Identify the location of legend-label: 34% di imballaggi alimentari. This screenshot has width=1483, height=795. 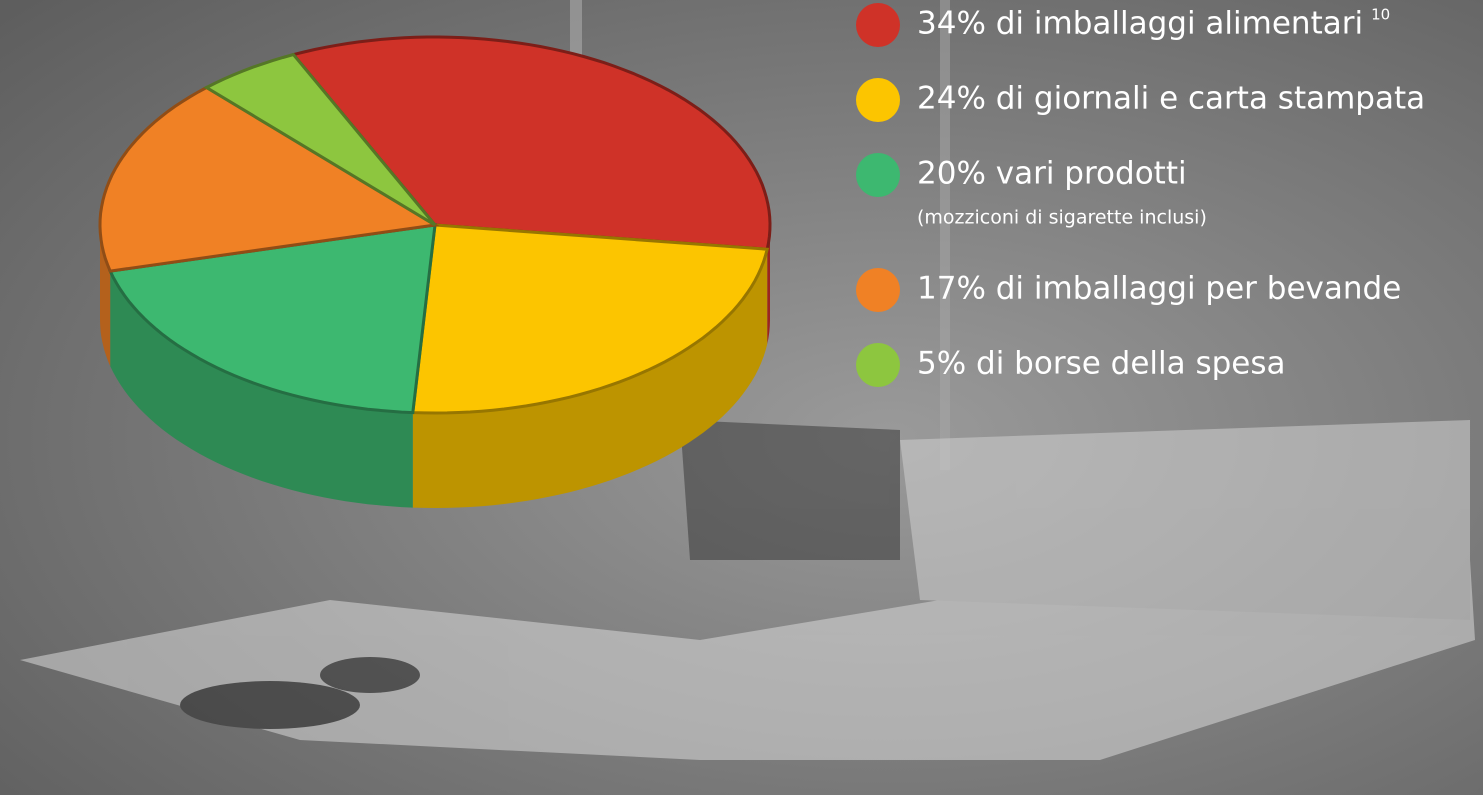
(1140, 24).